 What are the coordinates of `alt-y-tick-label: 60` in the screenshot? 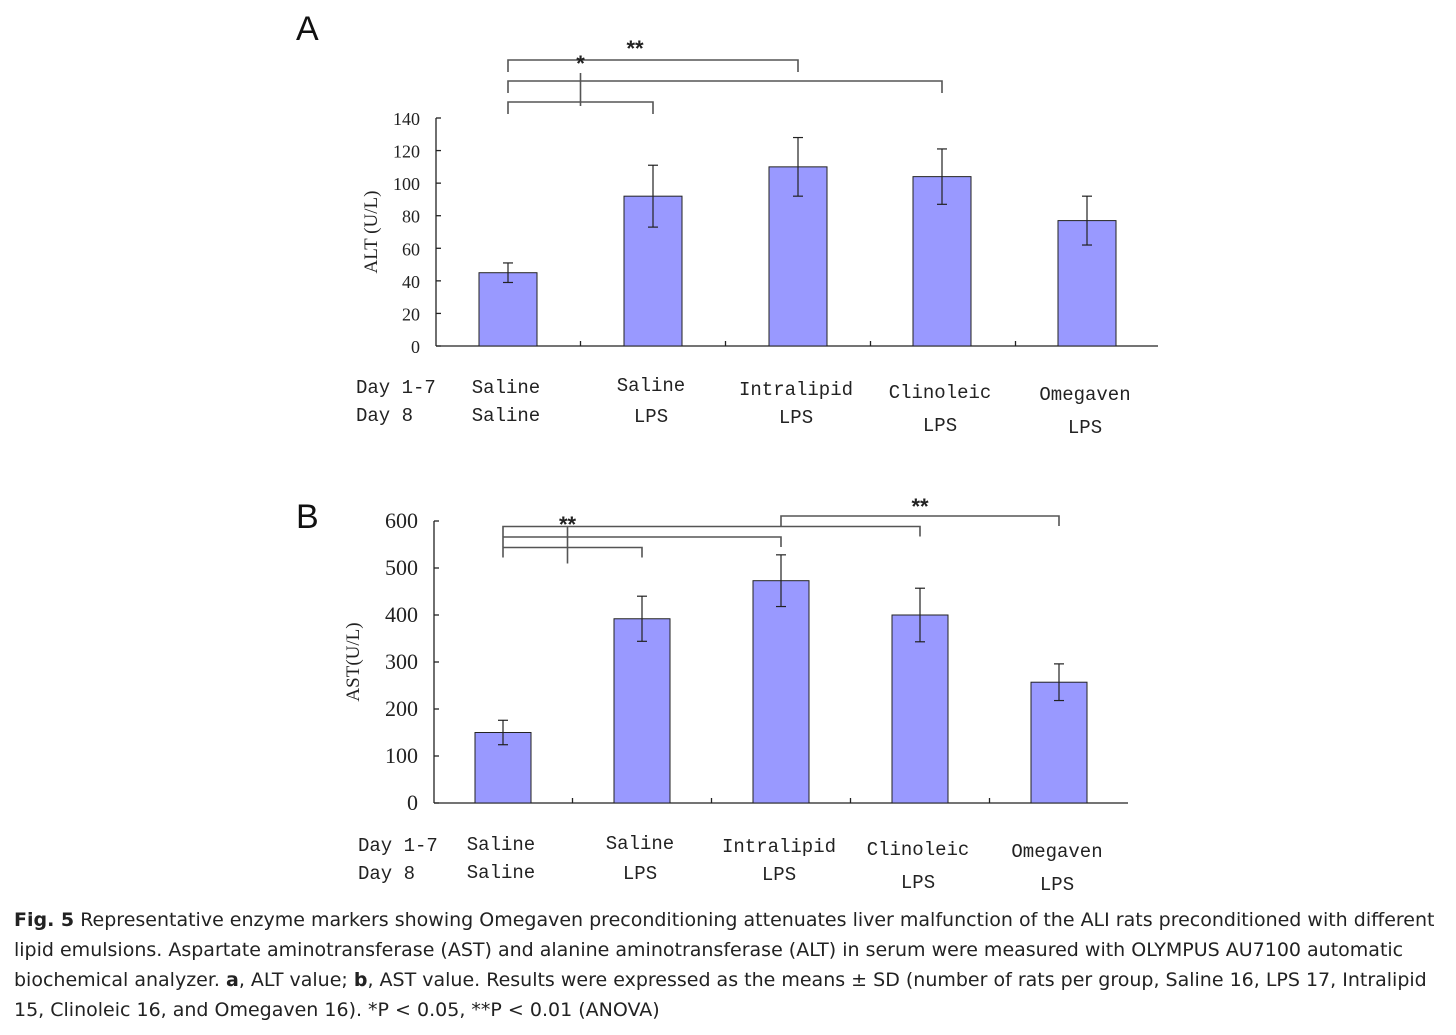 It's located at (411, 249).